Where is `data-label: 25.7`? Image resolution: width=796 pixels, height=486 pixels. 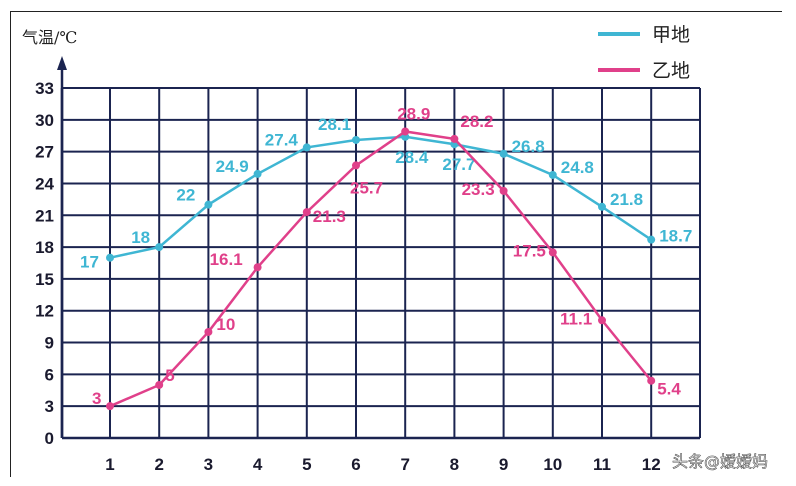 data-label: 25.7 is located at coordinates (366, 187).